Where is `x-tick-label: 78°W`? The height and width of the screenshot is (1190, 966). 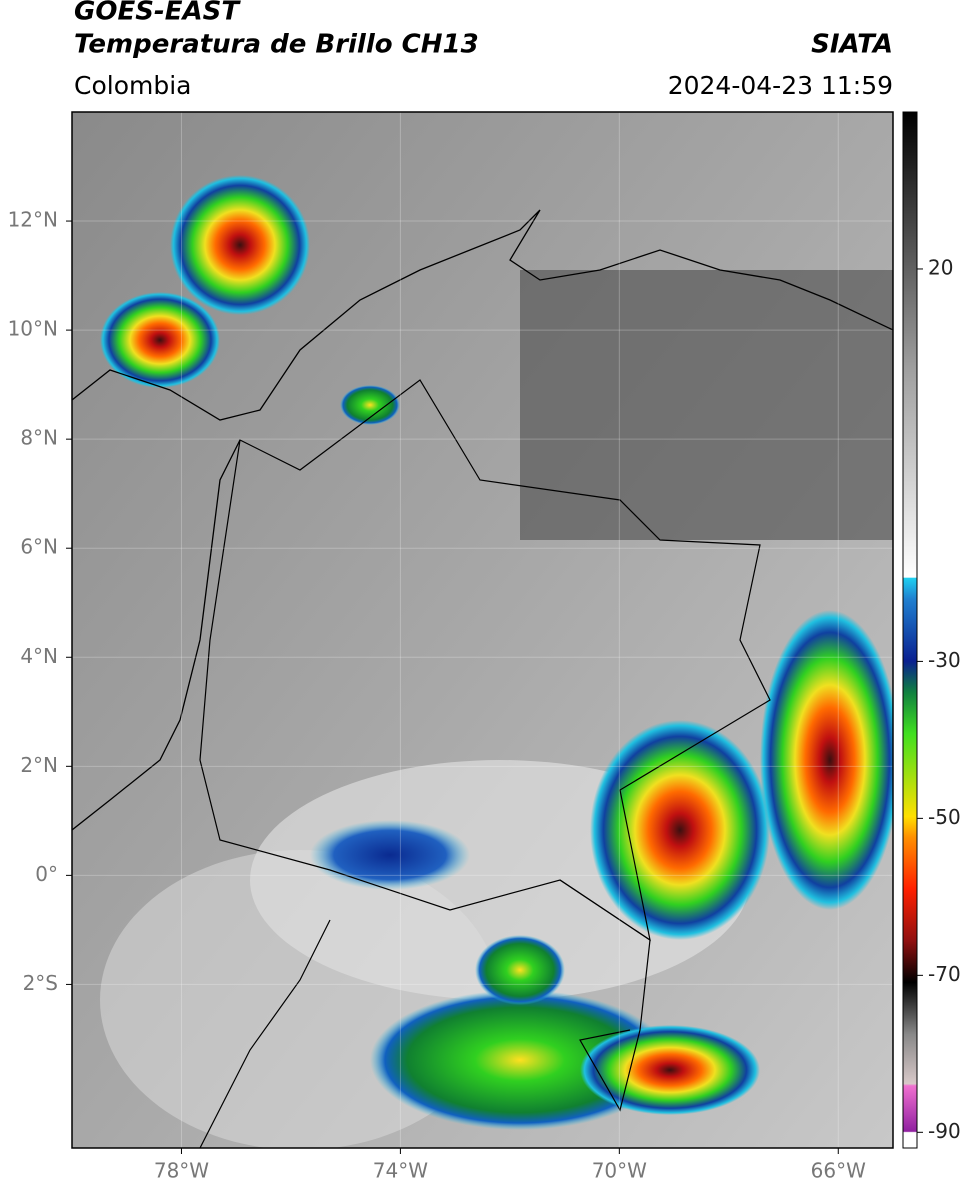
x-tick-label: 78°W is located at coordinates (181, 1171).